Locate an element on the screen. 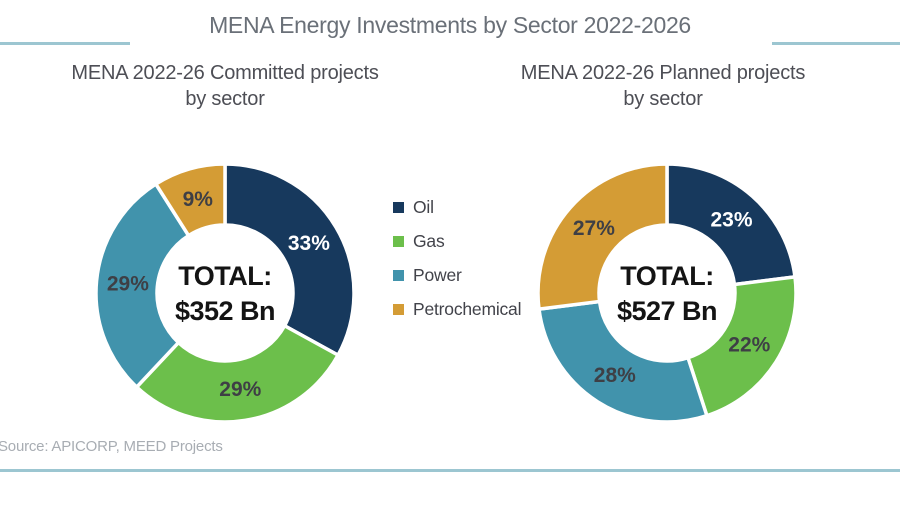 The width and height of the screenshot is (900, 507). slice-value-label-petrochemical: 9% is located at coordinates (198, 199).